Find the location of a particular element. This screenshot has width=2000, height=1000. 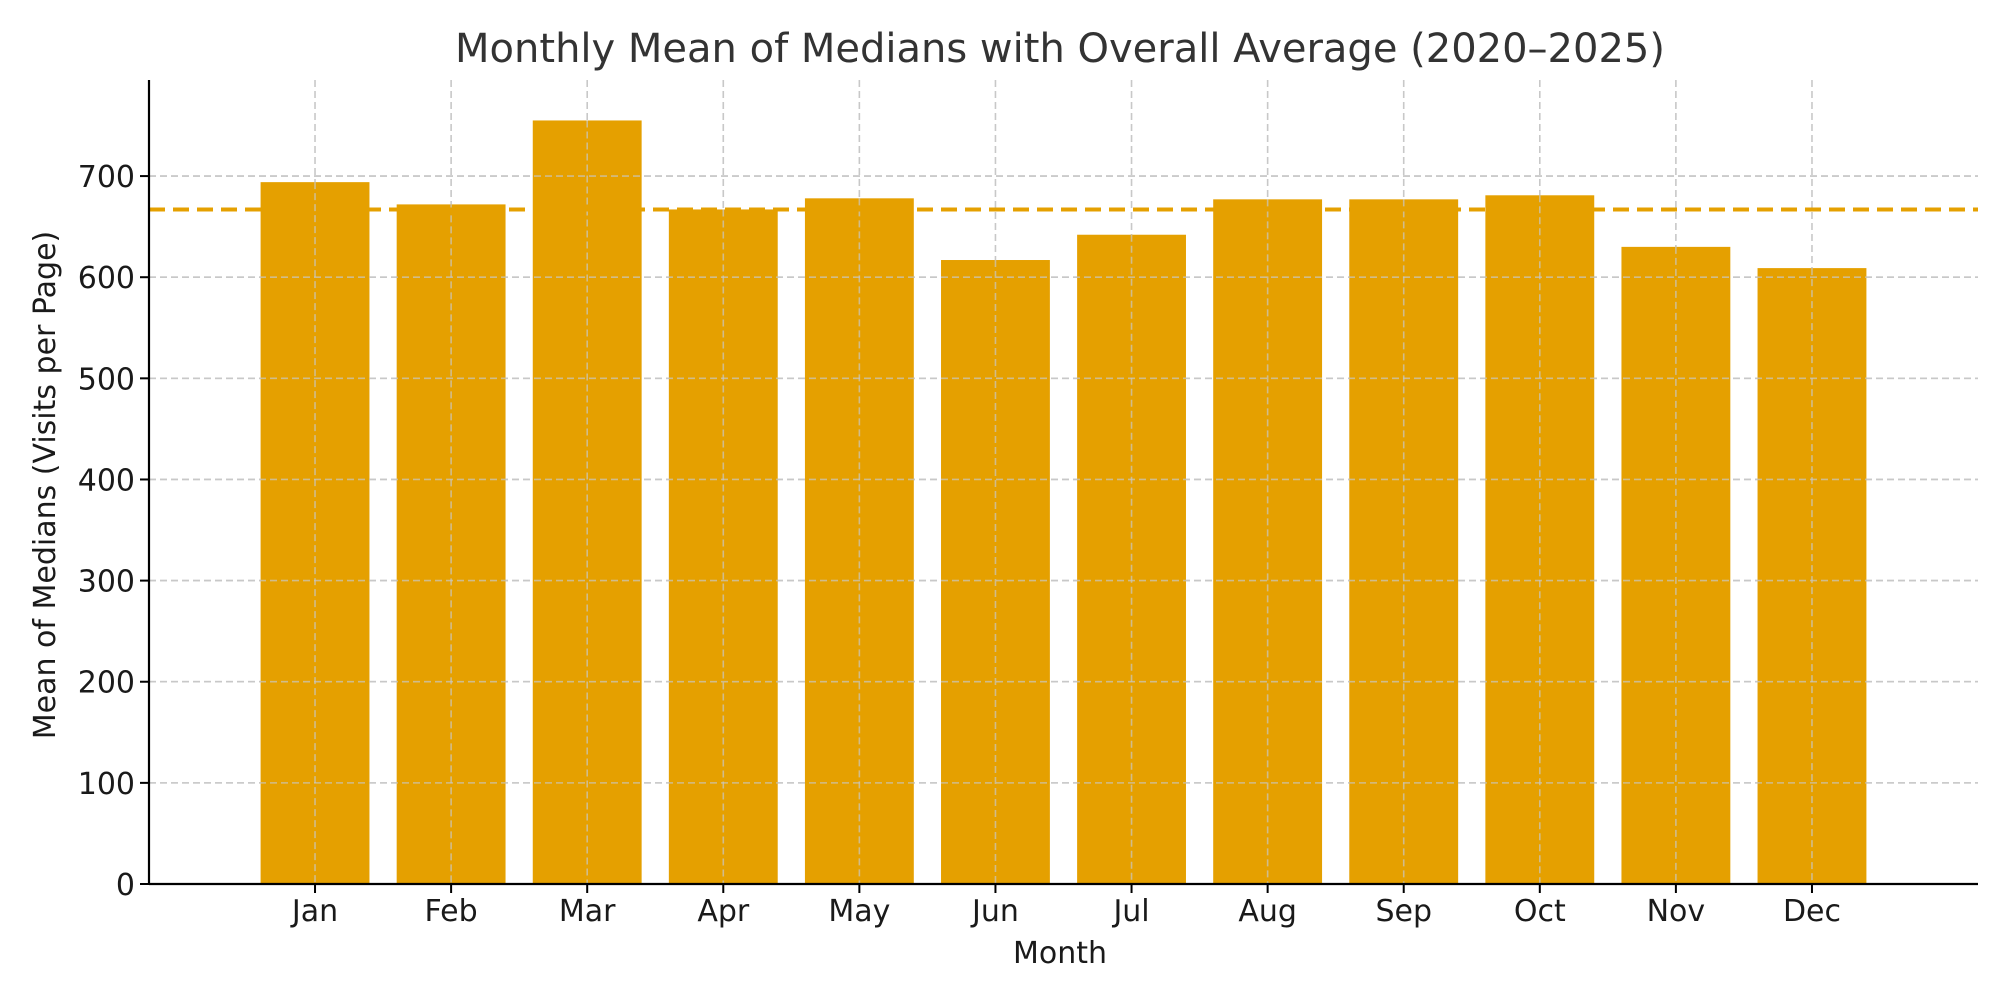

x-axis-label: Month is located at coordinates (1060, 953).